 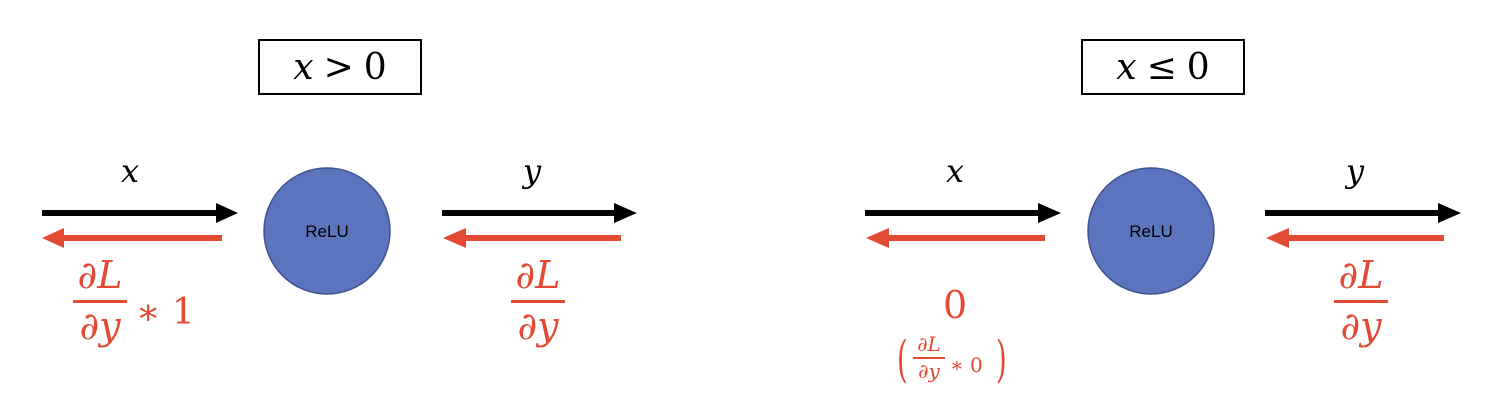 What do you see at coordinates (538, 275) in the screenshot?
I see `left-output-gradient-numerator: ∂L` at bounding box center [538, 275].